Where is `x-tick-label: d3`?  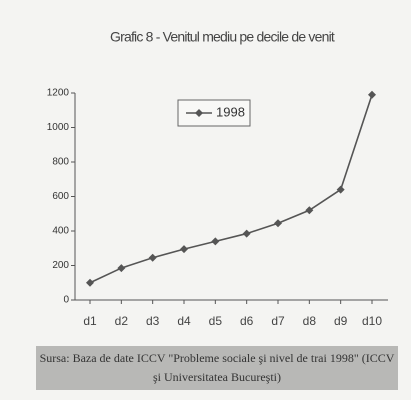 x-tick-label: d3 is located at coordinates (153, 321).